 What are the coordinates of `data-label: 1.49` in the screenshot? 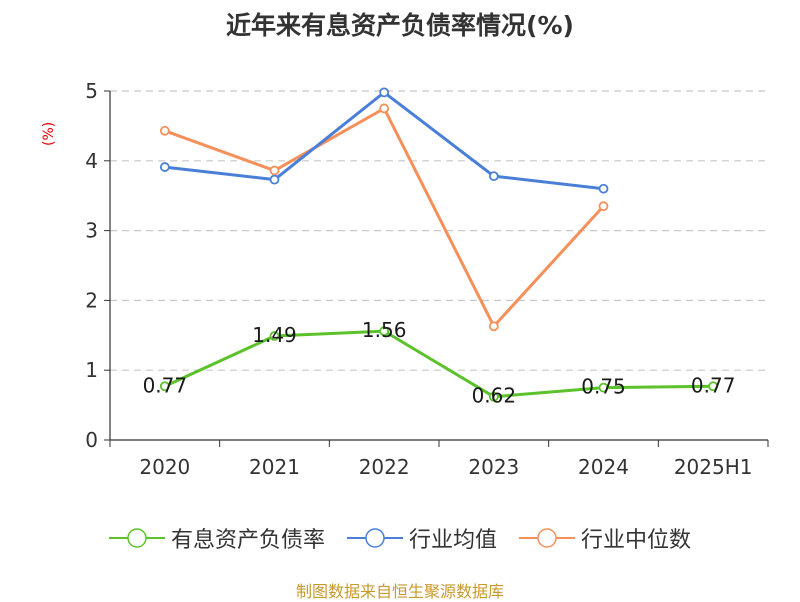 It's located at (274, 335).